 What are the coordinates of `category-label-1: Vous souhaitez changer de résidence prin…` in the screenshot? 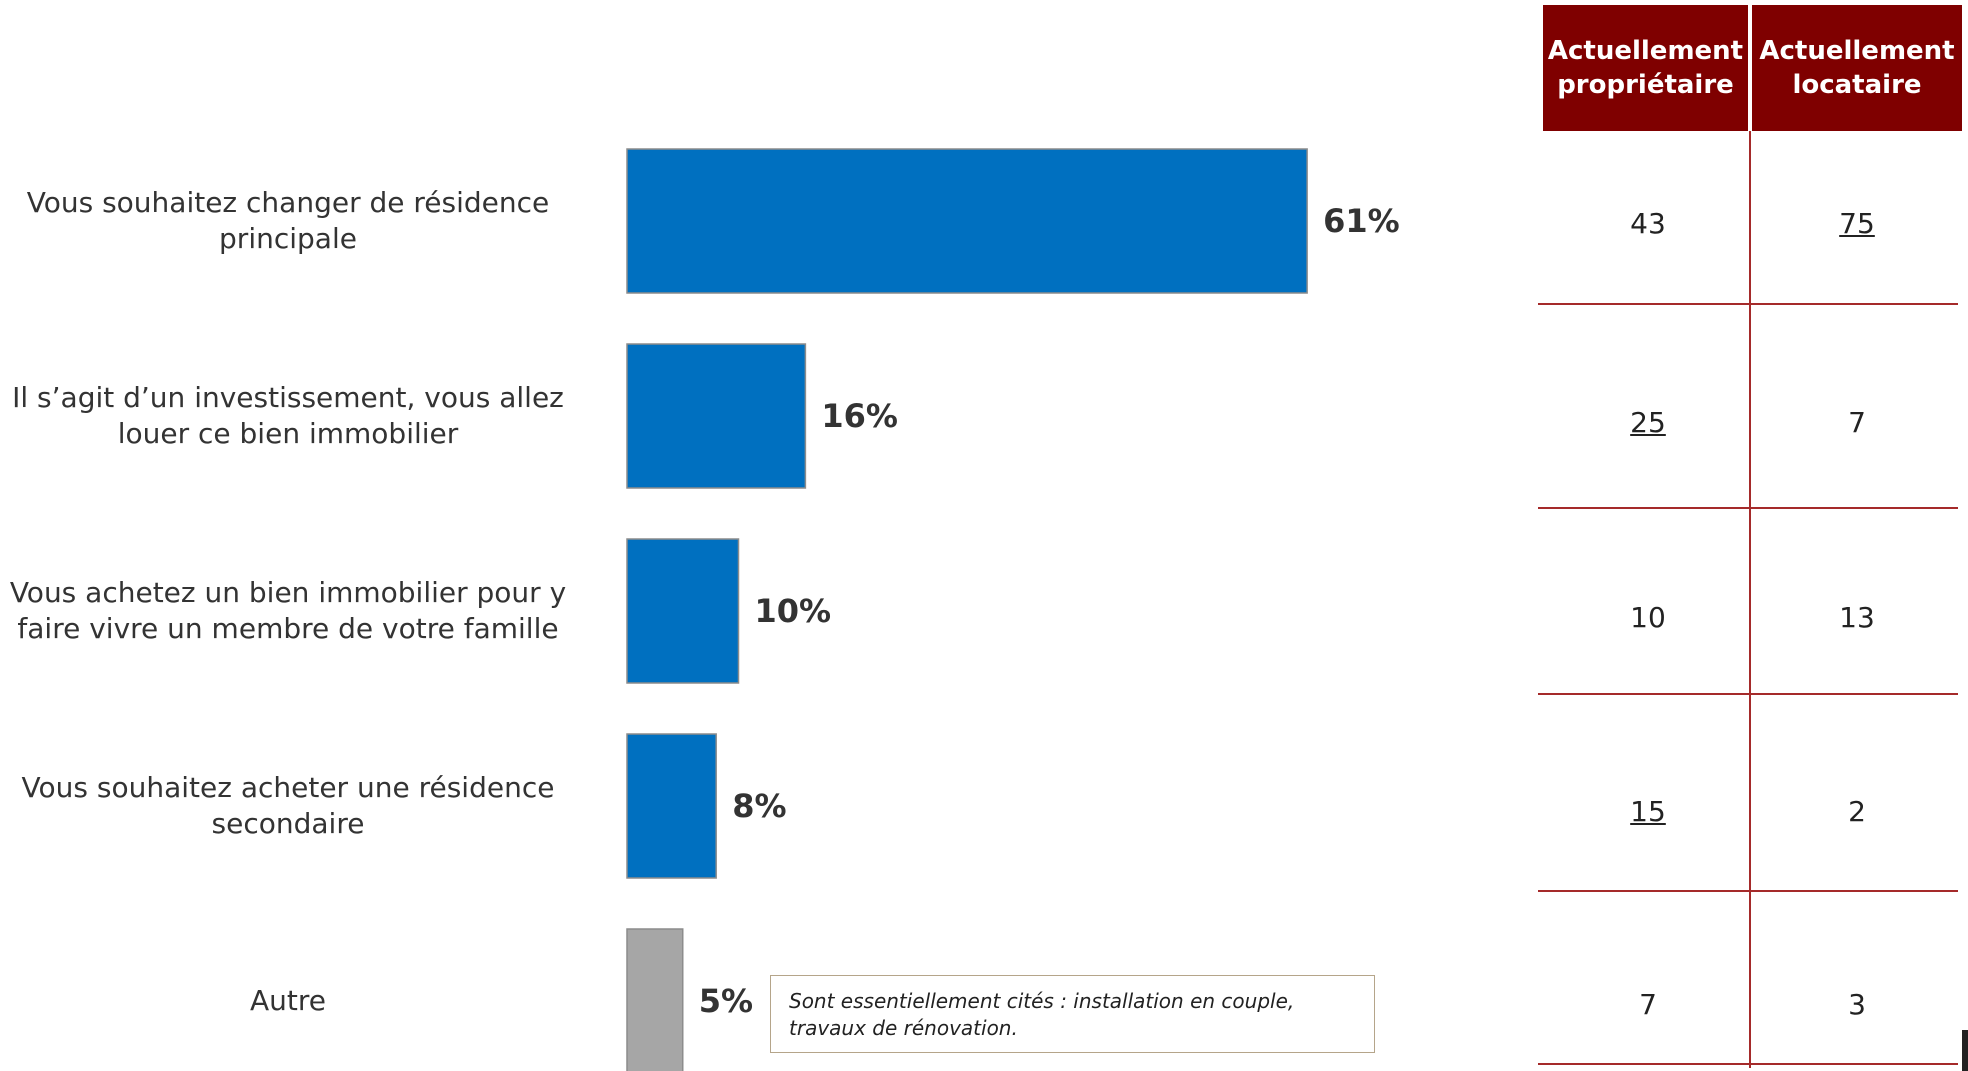 It's located at (288, 220).